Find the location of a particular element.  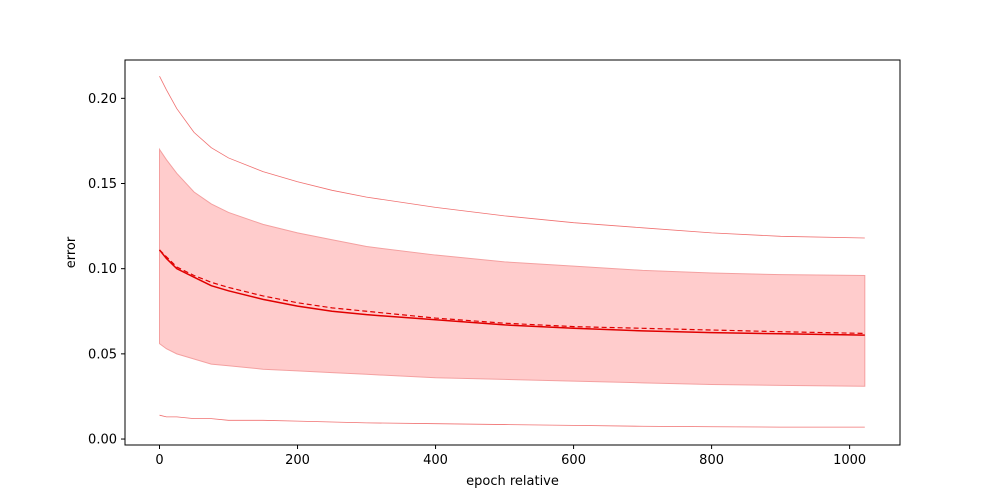

x-tick-label: 600 is located at coordinates (573, 460).